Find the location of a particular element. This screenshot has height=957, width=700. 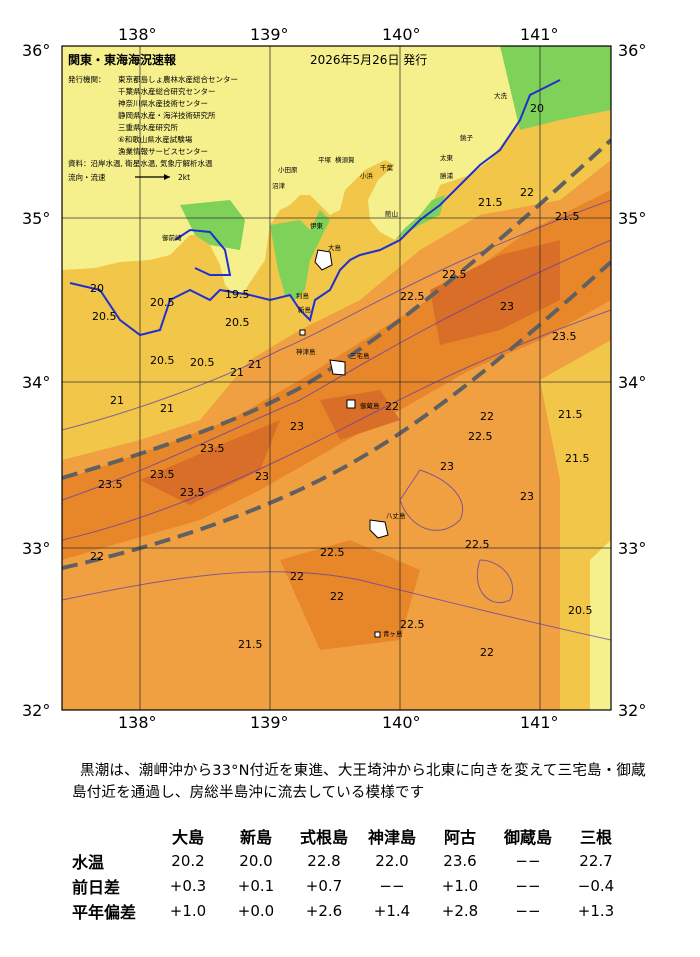

table-header-row: 大島 新島 式根島 神津島 阿古 御蔵島 三根 is located at coordinates (351, 835).